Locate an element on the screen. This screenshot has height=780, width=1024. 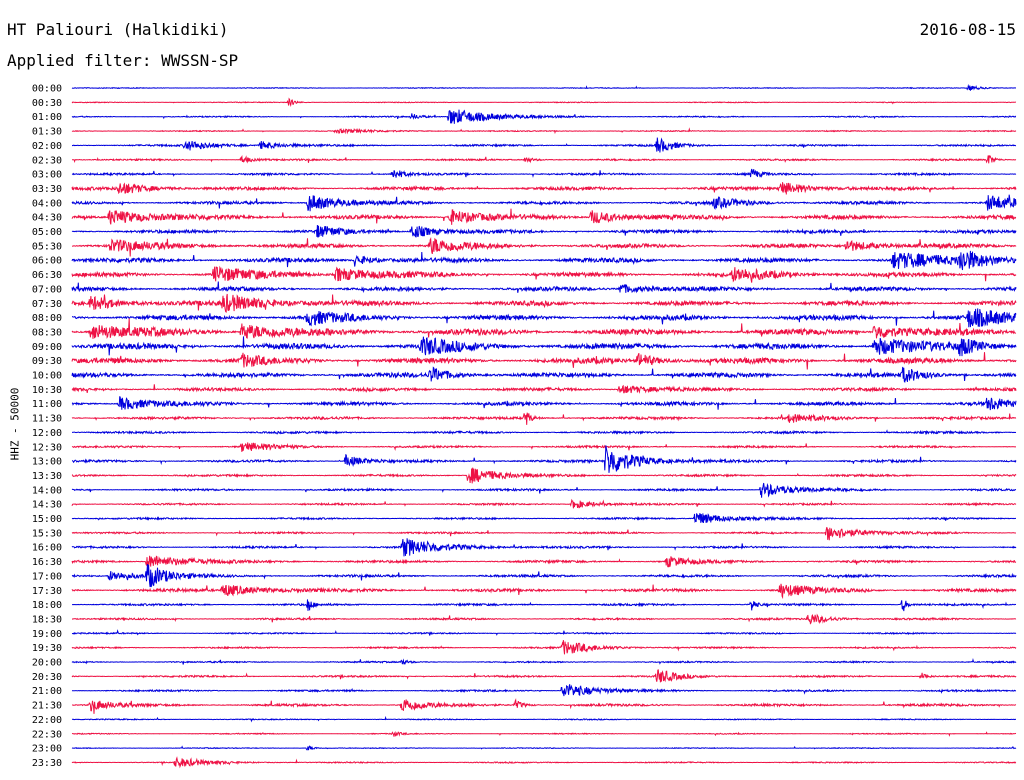
time-label: 21:00 is located at coordinates (47, 691).